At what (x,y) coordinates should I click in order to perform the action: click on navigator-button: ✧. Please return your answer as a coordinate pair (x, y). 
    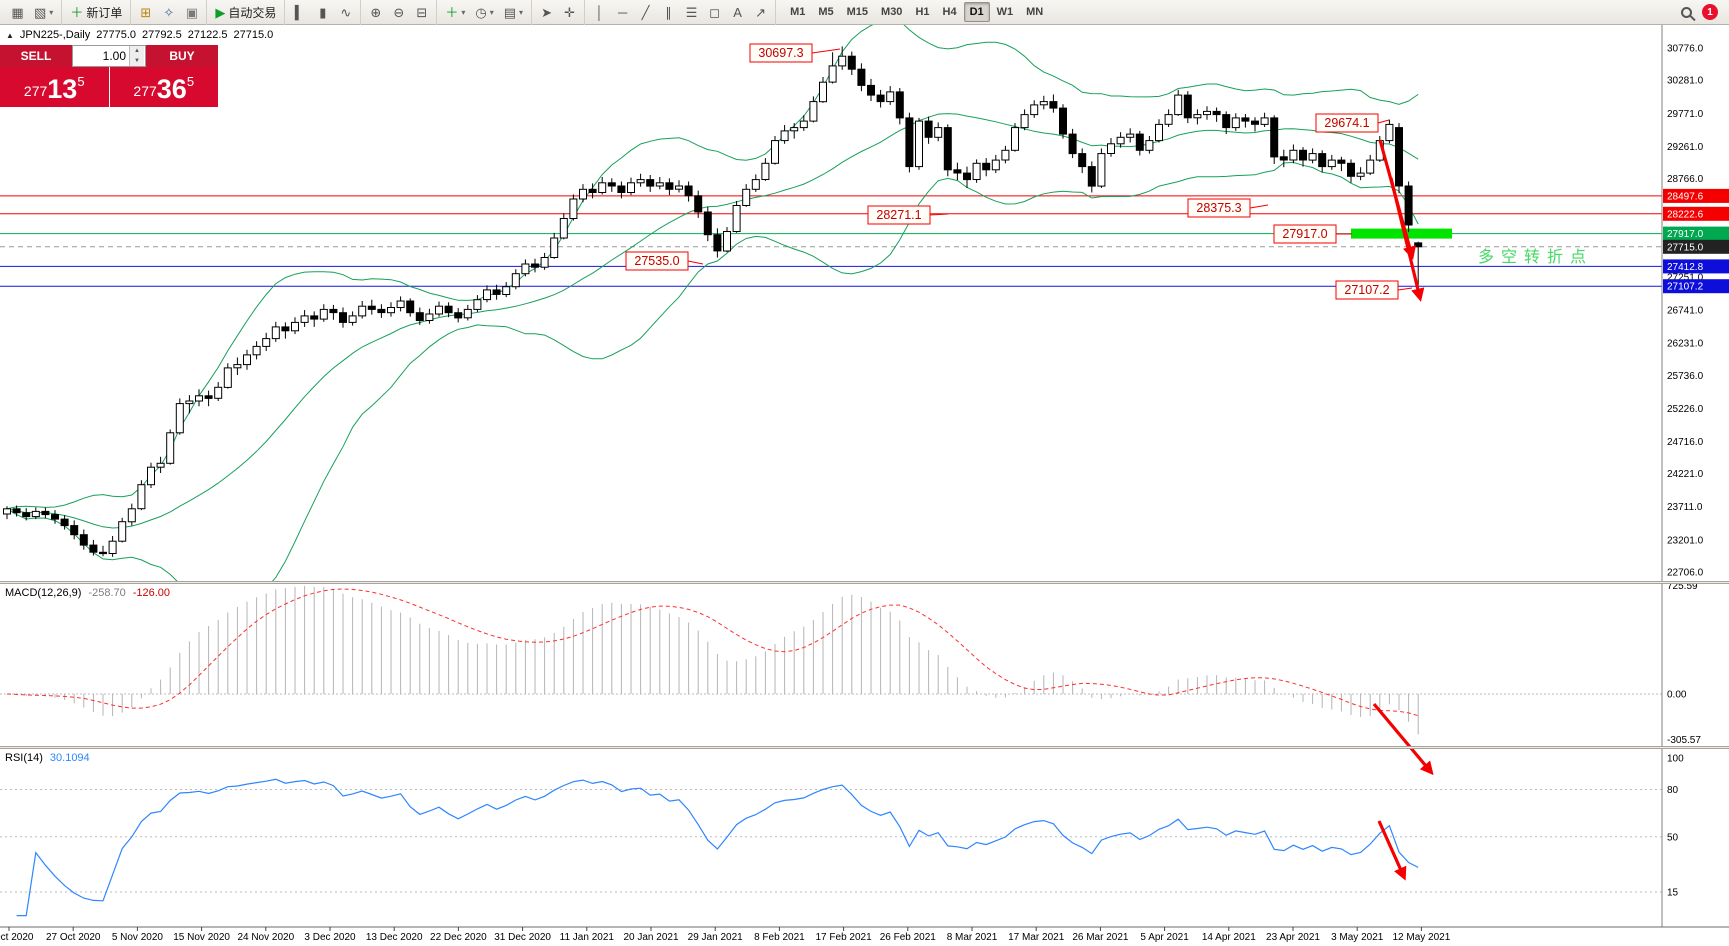
    Looking at the image, I should click on (168, 12).